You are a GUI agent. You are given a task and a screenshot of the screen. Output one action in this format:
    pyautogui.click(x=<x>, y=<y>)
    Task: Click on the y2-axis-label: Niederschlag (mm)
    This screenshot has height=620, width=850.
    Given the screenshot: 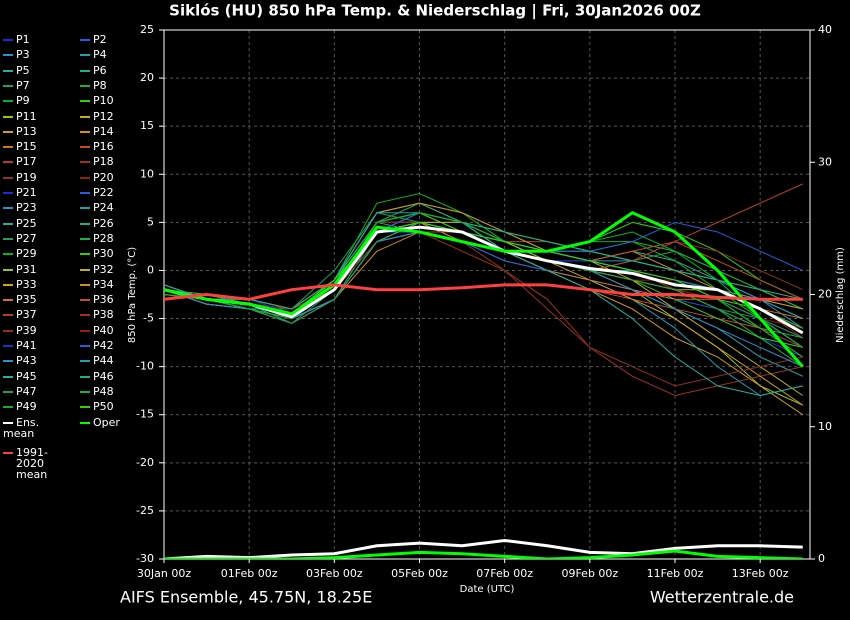 What is the action you would take?
    pyautogui.click(x=840, y=295)
    